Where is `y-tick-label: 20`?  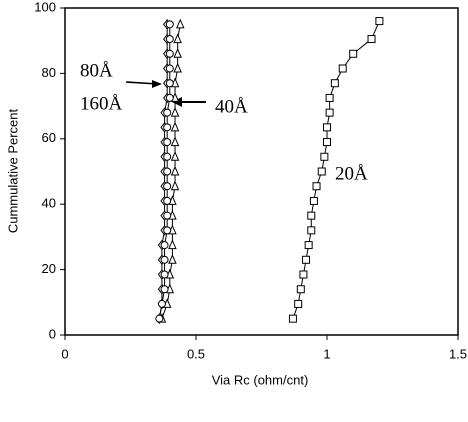
y-tick-label: 20 is located at coordinates (49, 268).